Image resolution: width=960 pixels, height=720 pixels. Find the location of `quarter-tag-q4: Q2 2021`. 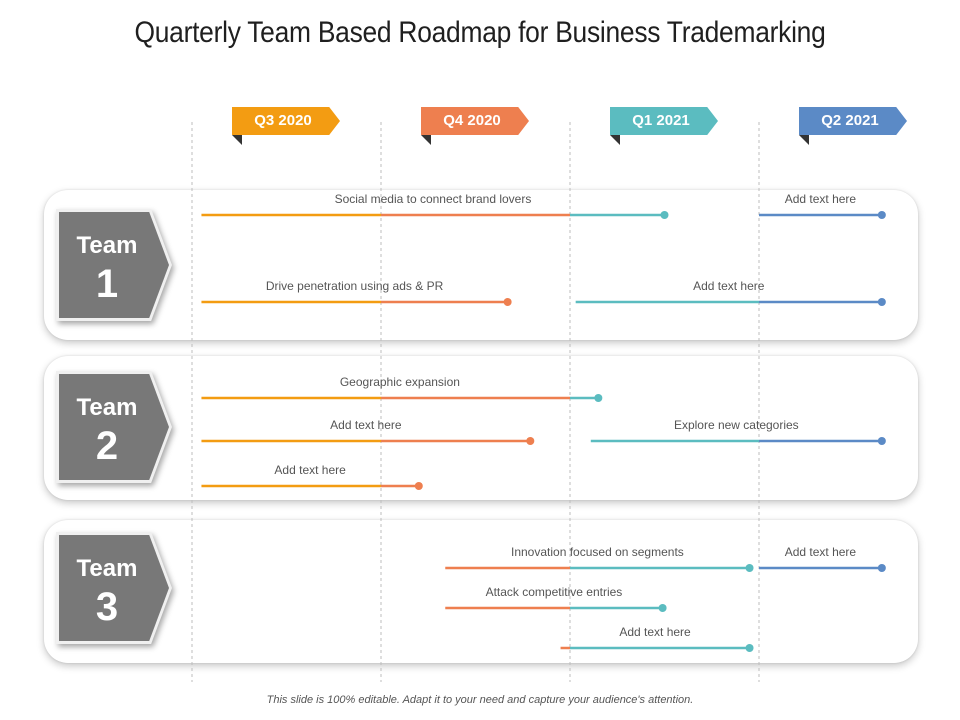

quarter-tag-q4: Q2 2021 is located at coordinates (853, 126).